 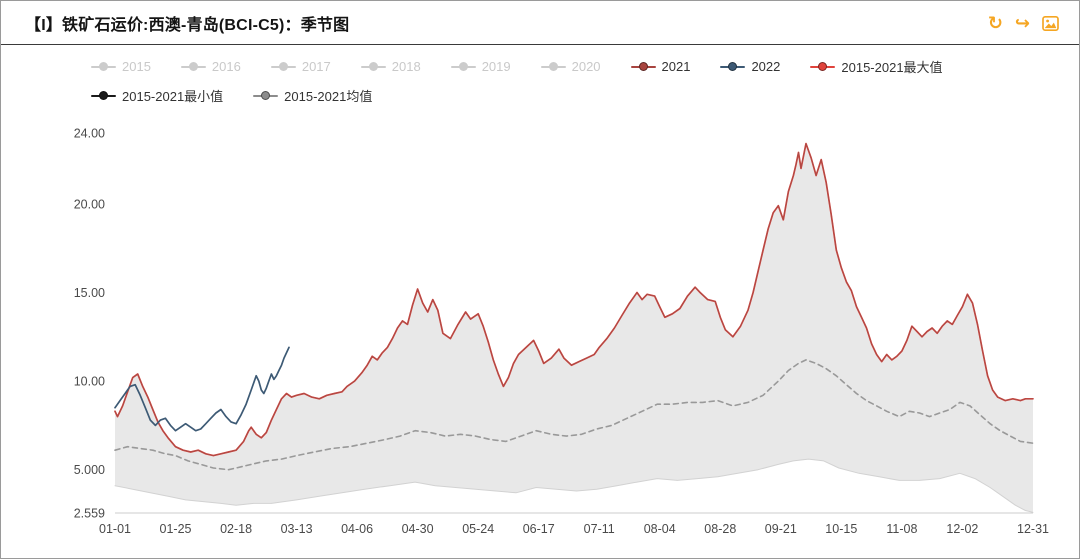 I want to click on legend-item-2018: 2018, so click(x=390, y=66).